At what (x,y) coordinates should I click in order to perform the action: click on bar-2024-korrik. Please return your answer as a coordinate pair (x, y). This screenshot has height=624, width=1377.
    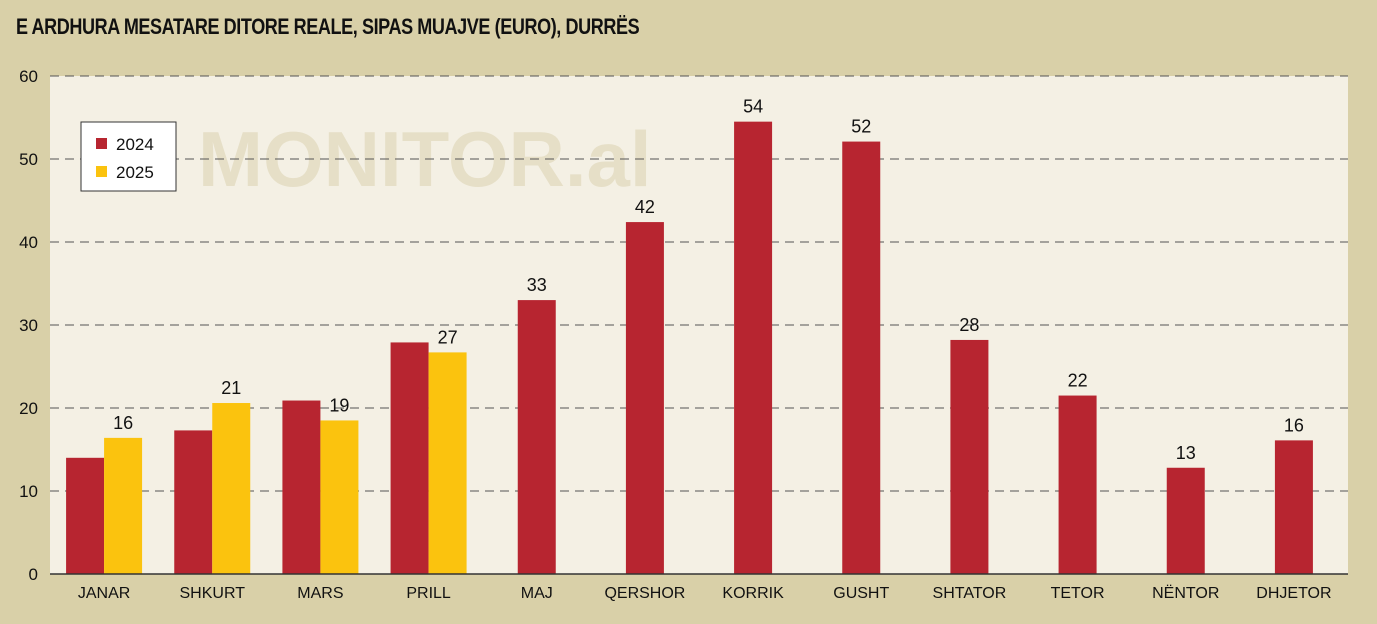
    Looking at the image, I should click on (753, 348).